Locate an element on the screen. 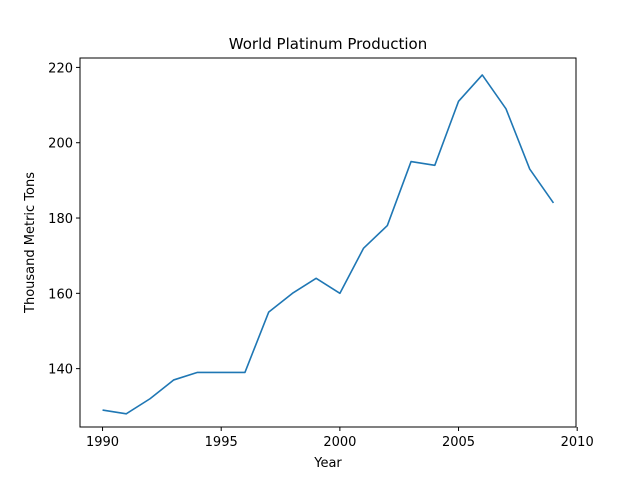 This screenshot has height=480, width=640. x-tick-label: 2005 is located at coordinates (458, 442).